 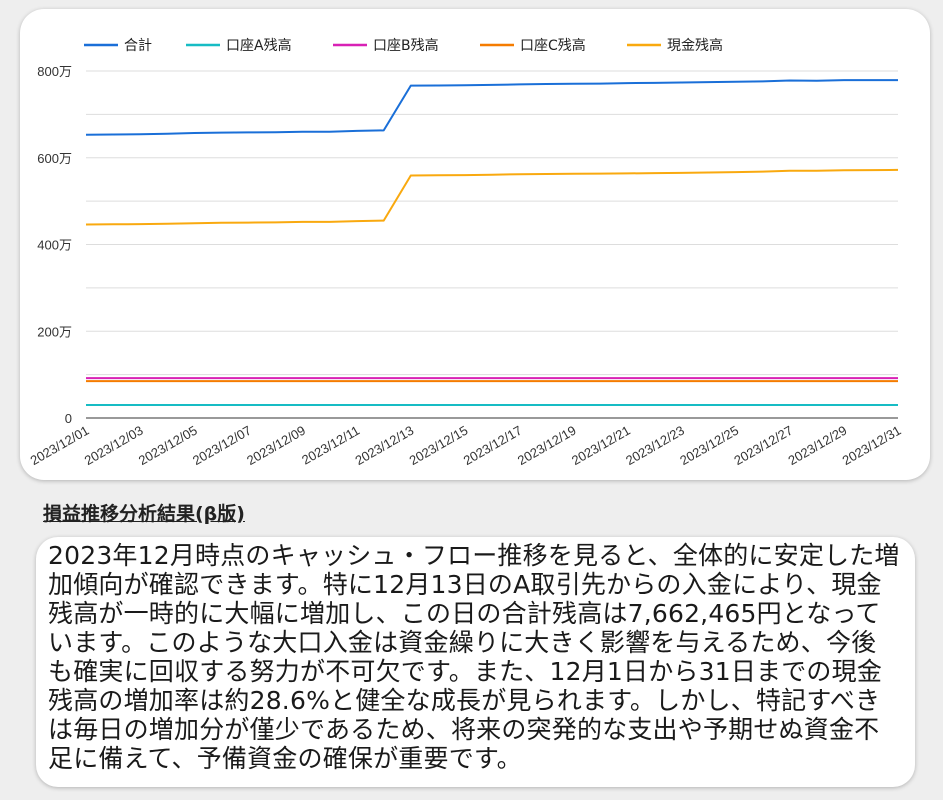 I want to click on x-tick-label: 2023/12/05, so click(x=168, y=446).